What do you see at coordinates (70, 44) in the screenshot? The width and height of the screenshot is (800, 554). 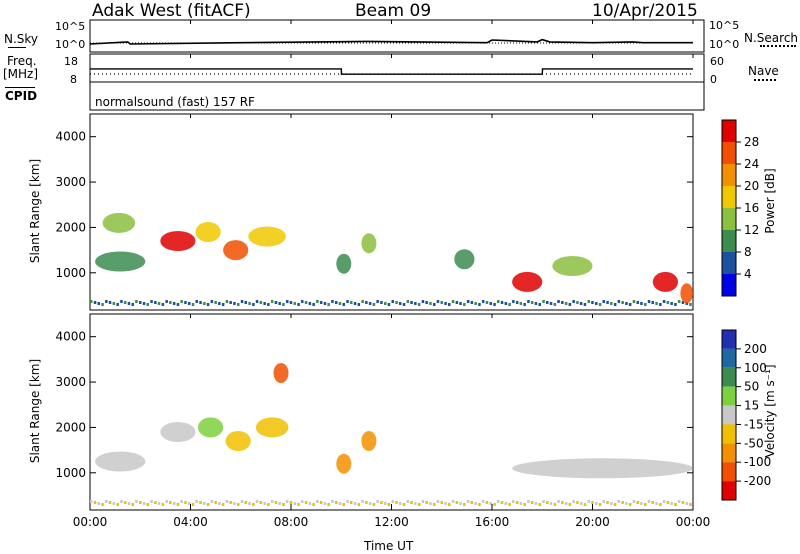 I see `nsky-tick-bottom: 10^0` at bounding box center [70, 44].